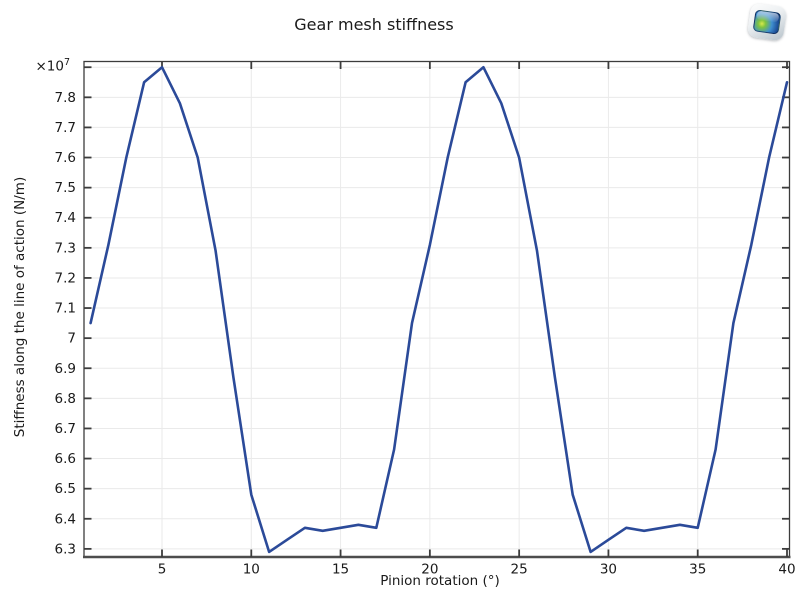  I want to click on y-tick-label: 7.6, so click(65, 158).